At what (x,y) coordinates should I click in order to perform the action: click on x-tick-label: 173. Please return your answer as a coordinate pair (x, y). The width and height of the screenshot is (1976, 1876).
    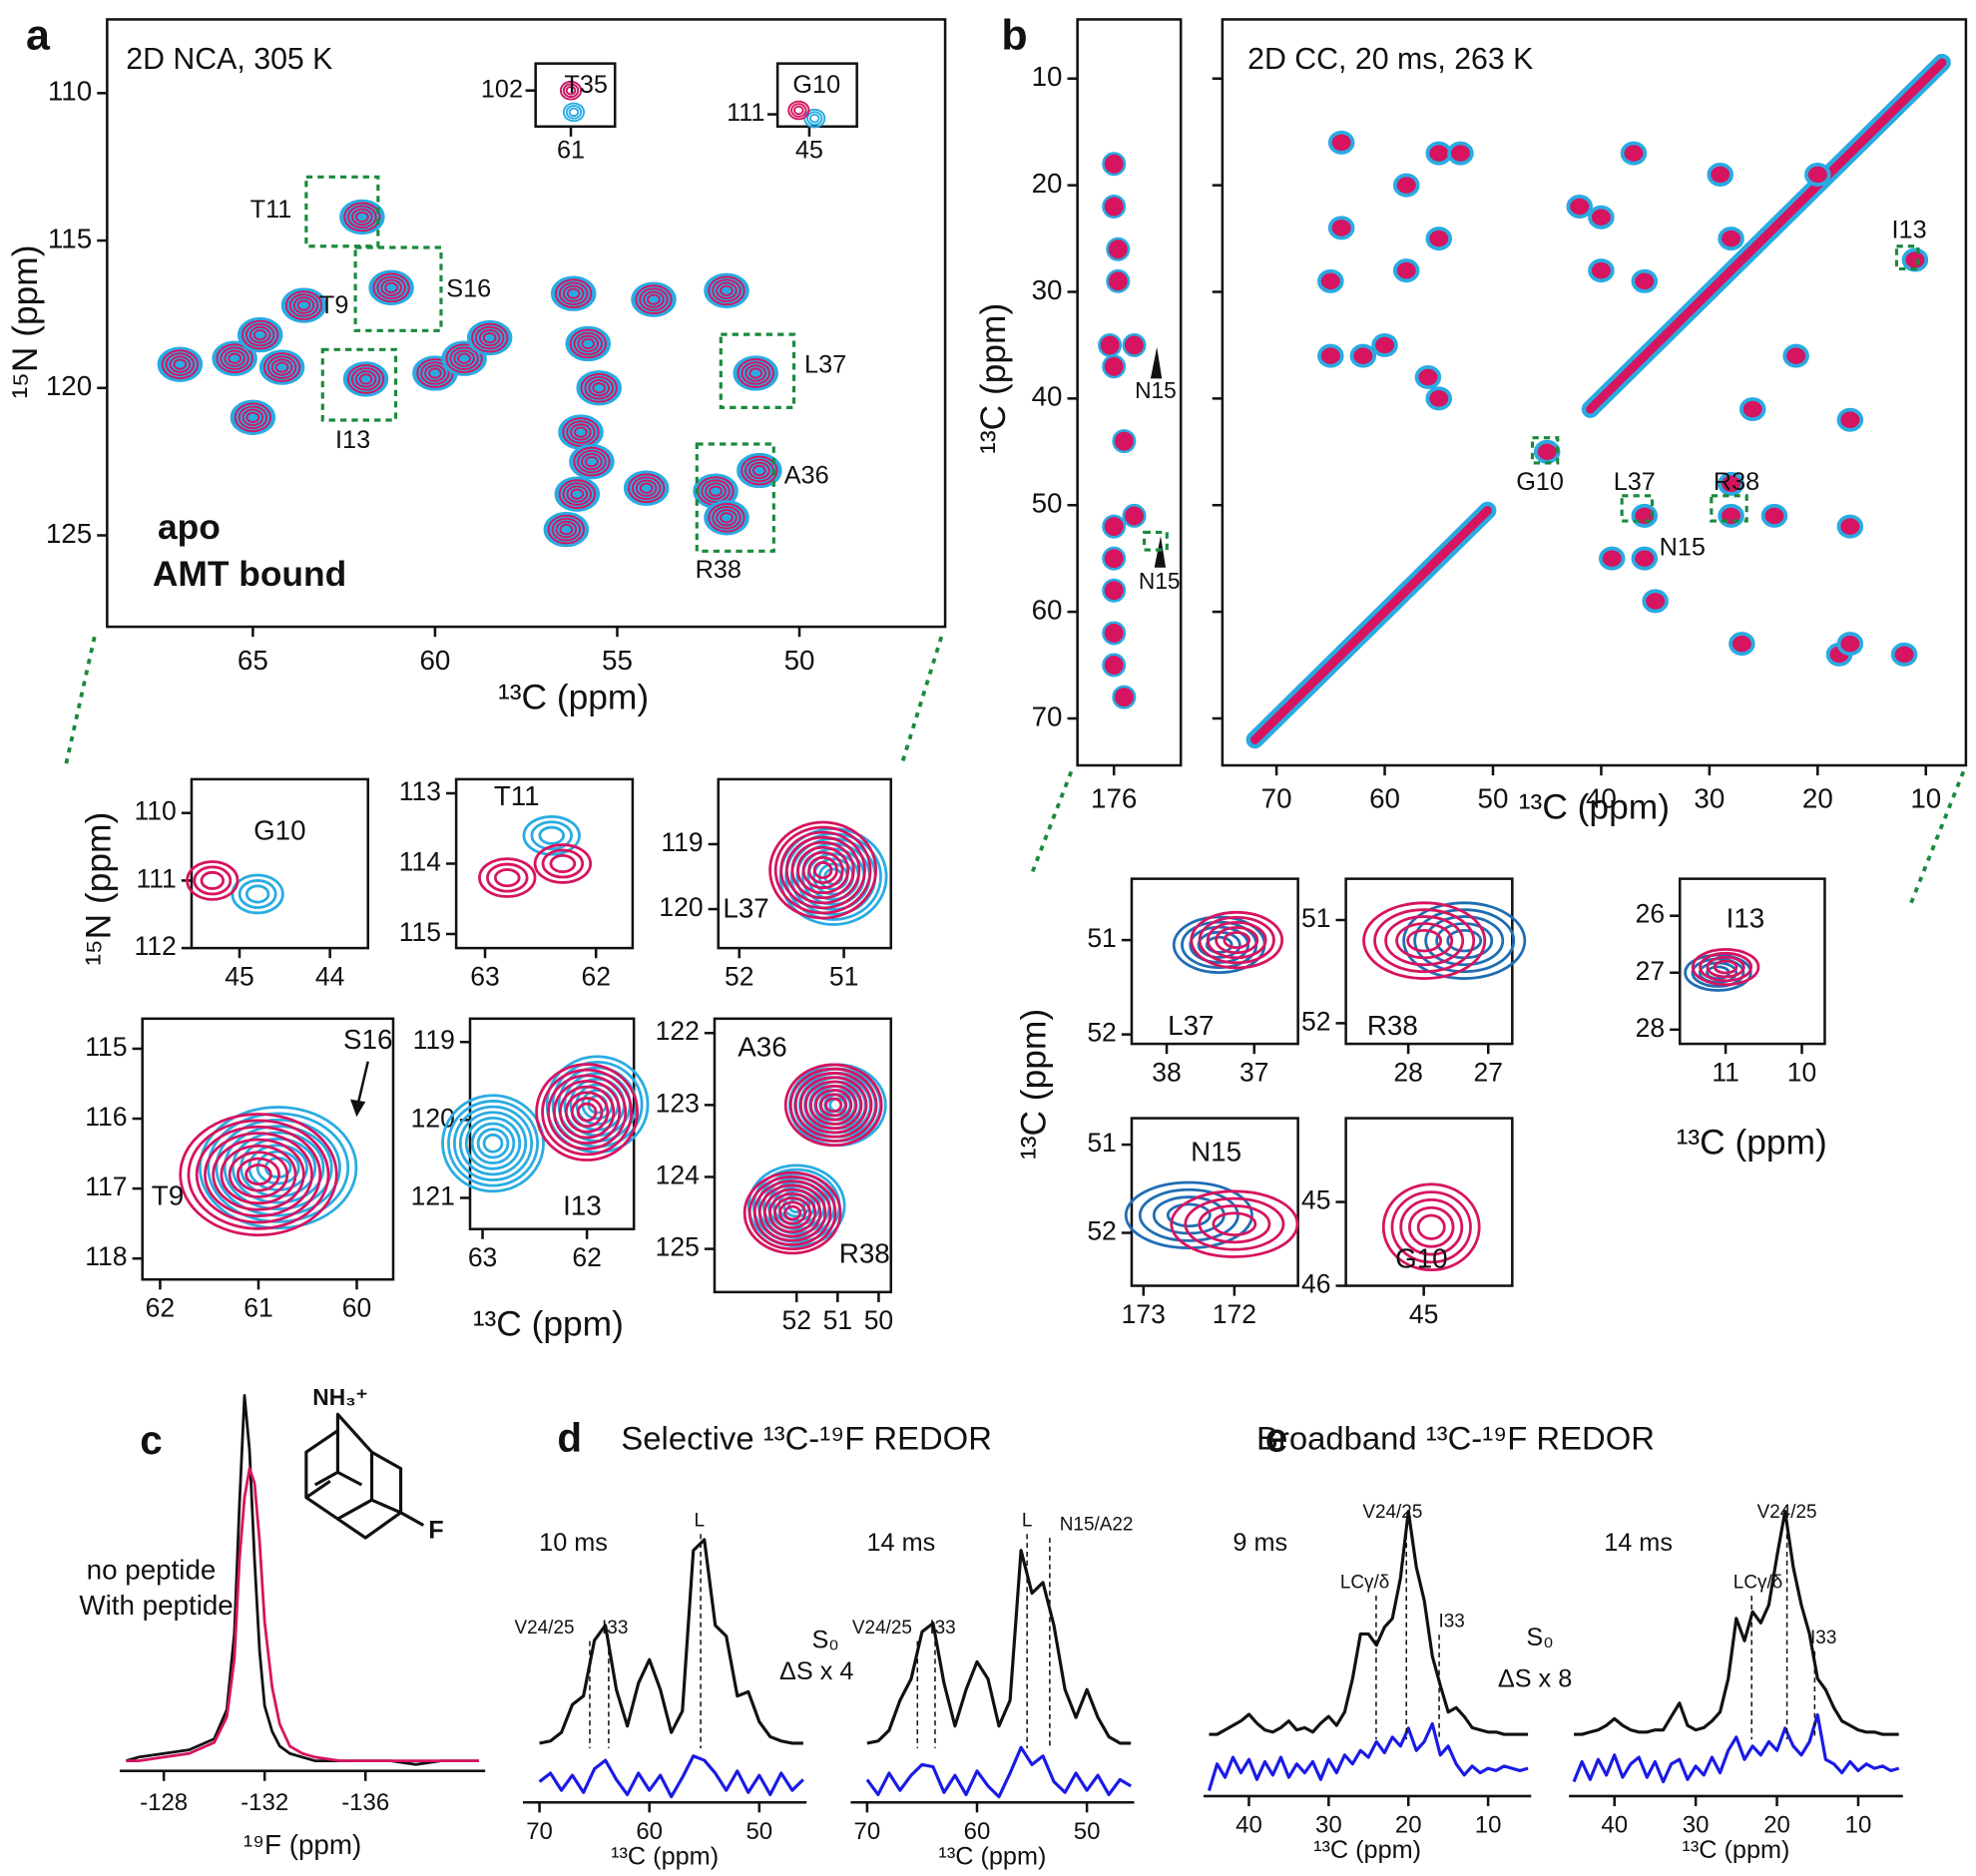
    Looking at the image, I should click on (1144, 1314).